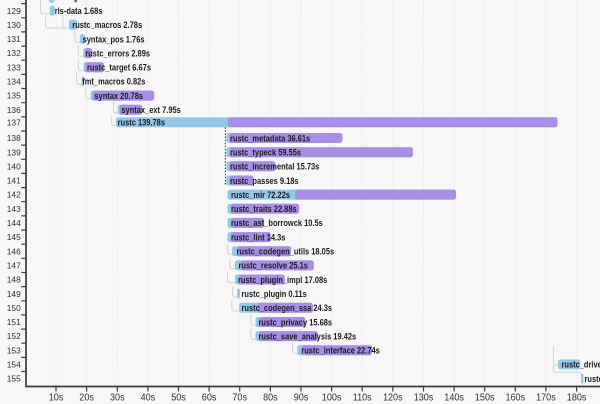 This screenshot has height=404, width=600. I want to click on svg-text: 40s, so click(148, 398).